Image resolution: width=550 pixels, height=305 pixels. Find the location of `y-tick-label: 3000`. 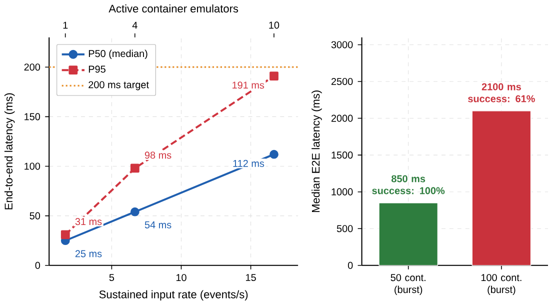

y-tick-label: 3000 is located at coordinates (342, 44).